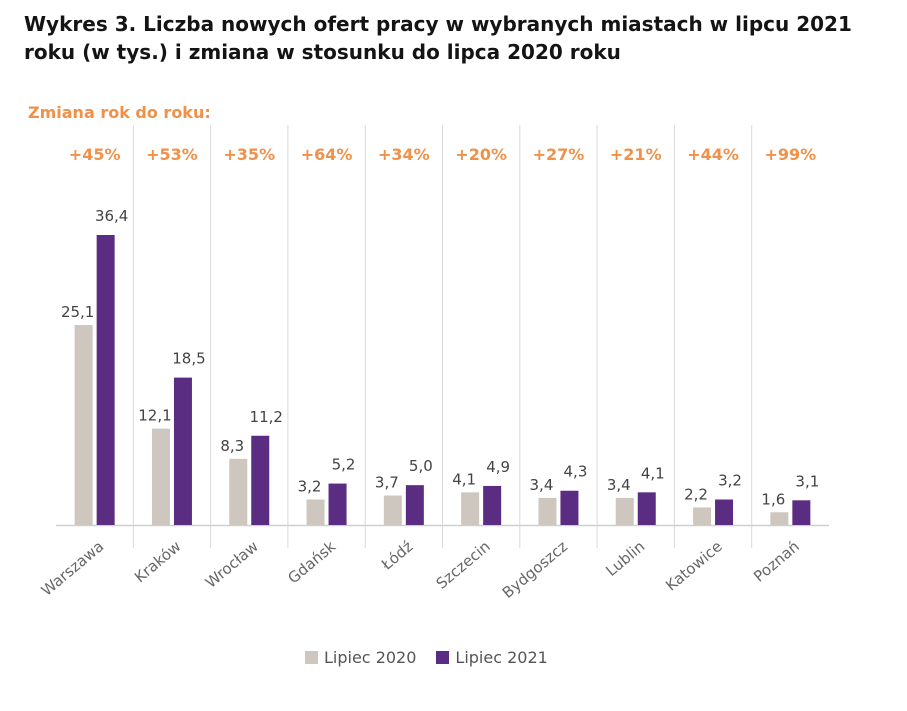 The height and width of the screenshot is (711, 907). What do you see at coordinates (576, 472) in the screenshot?
I see `data-label-2021: 4,3` at bounding box center [576, 472].